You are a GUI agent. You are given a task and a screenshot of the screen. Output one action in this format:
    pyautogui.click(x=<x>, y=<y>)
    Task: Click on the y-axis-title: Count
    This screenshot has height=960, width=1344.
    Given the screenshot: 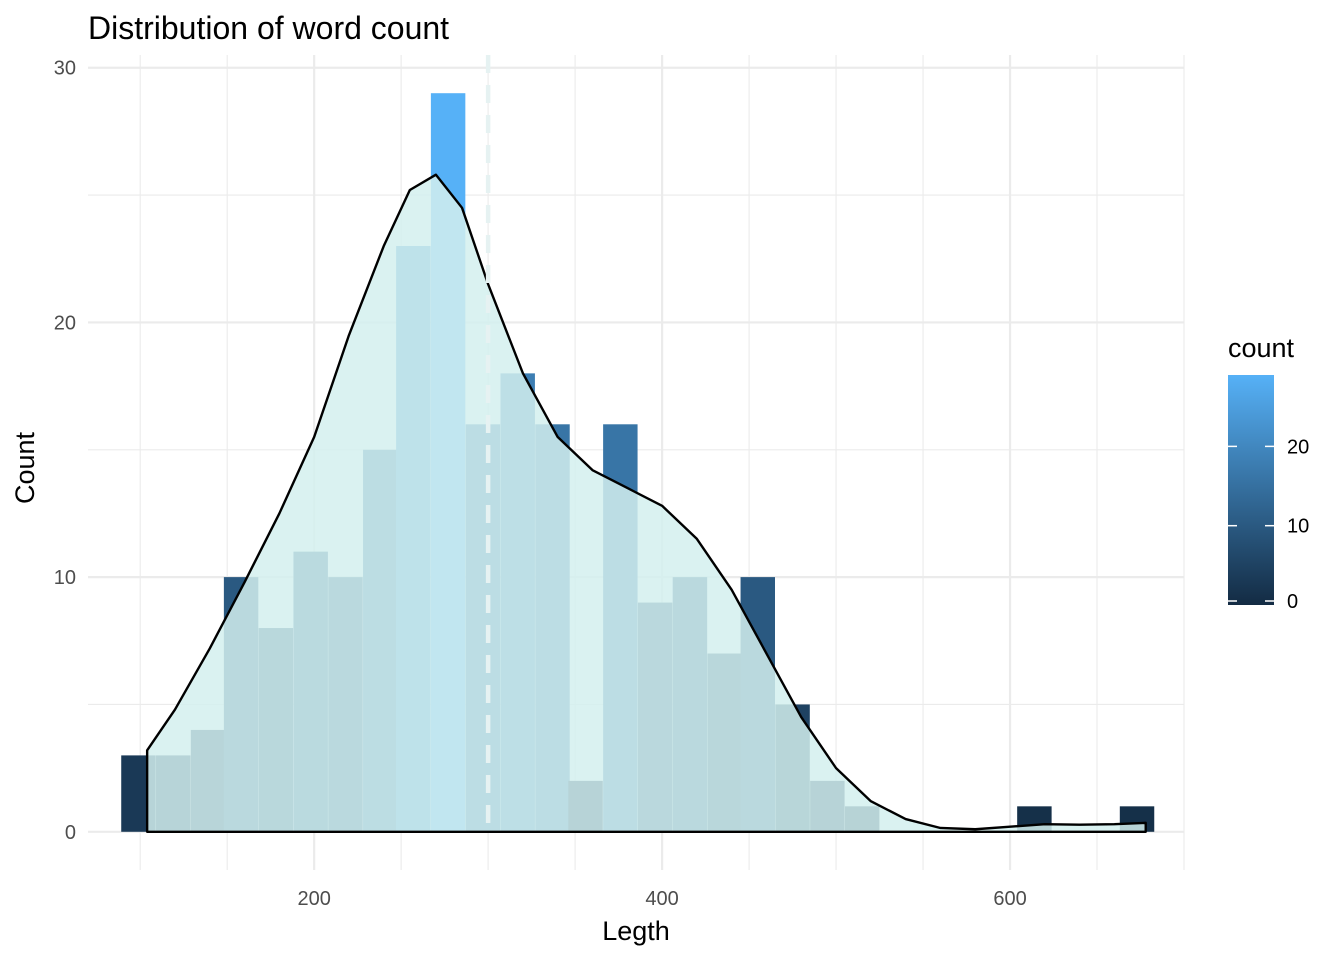 What is the action you would take?
    pyautogui.click(x=25, y=467)
    